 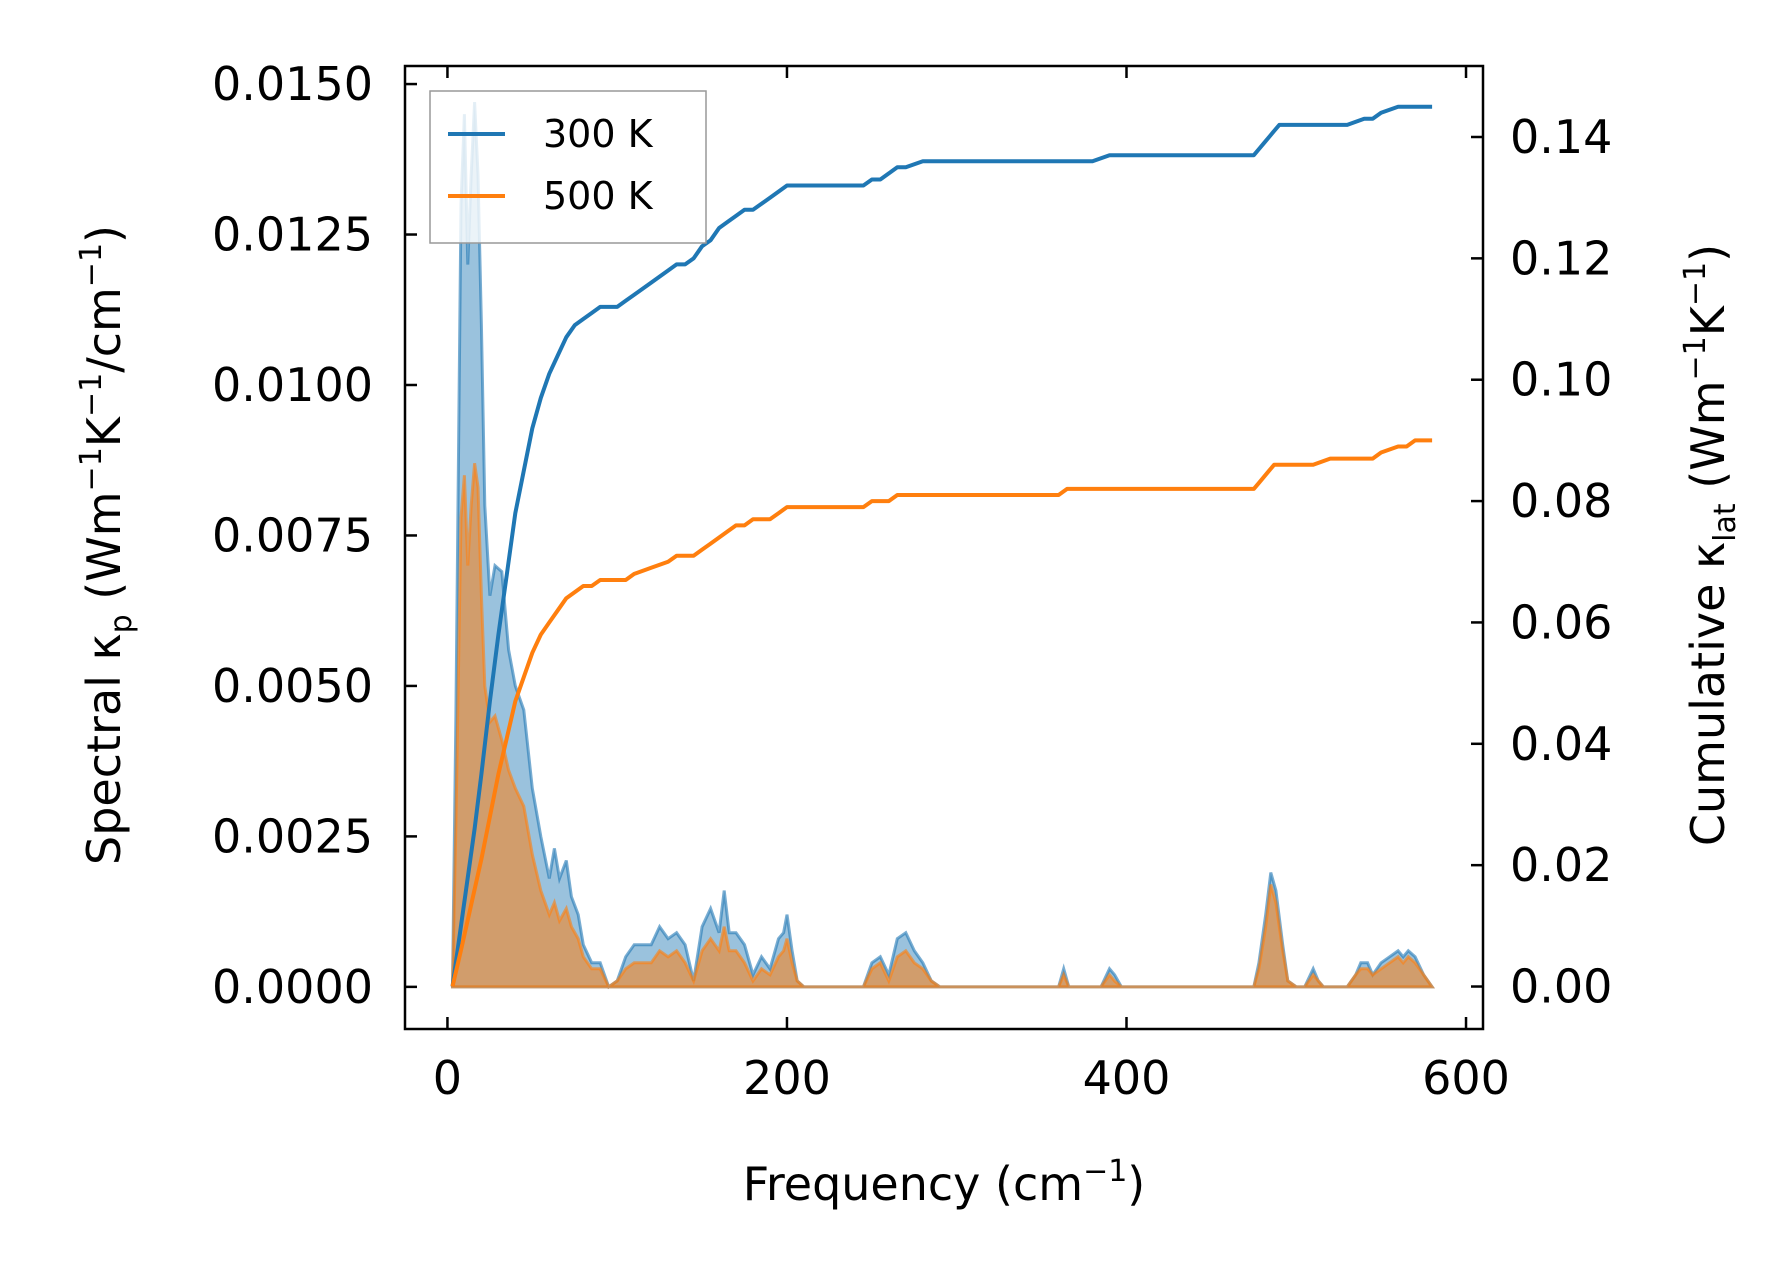 I want to click on legend-label-500k: 500 K, so click(x=598, y=196).